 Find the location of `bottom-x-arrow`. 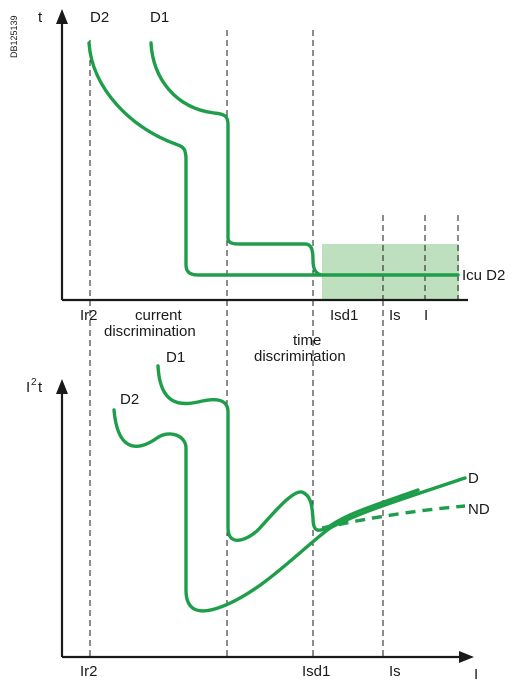

bottom-x-arrow is located at coordinates (466, 657).